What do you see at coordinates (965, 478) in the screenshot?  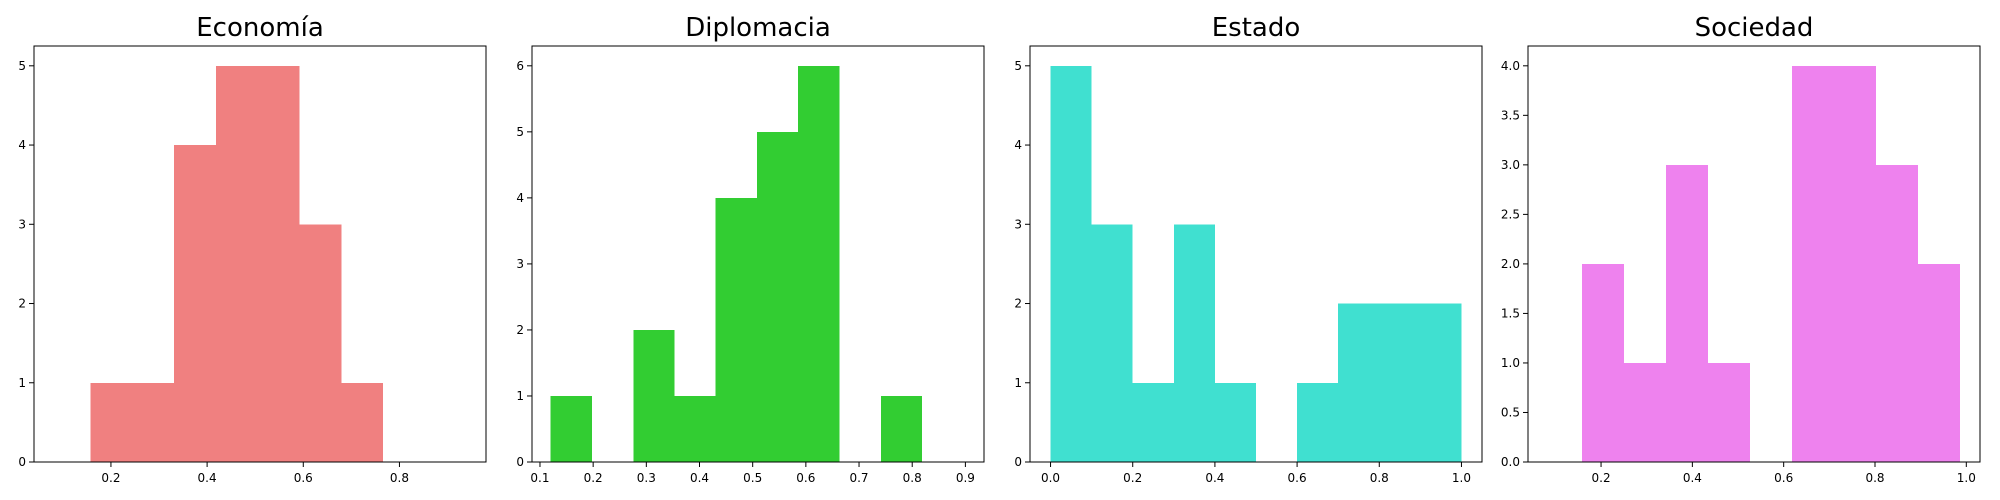 I see `x-tick-label: 0.9` at bounding box center [965, 478].